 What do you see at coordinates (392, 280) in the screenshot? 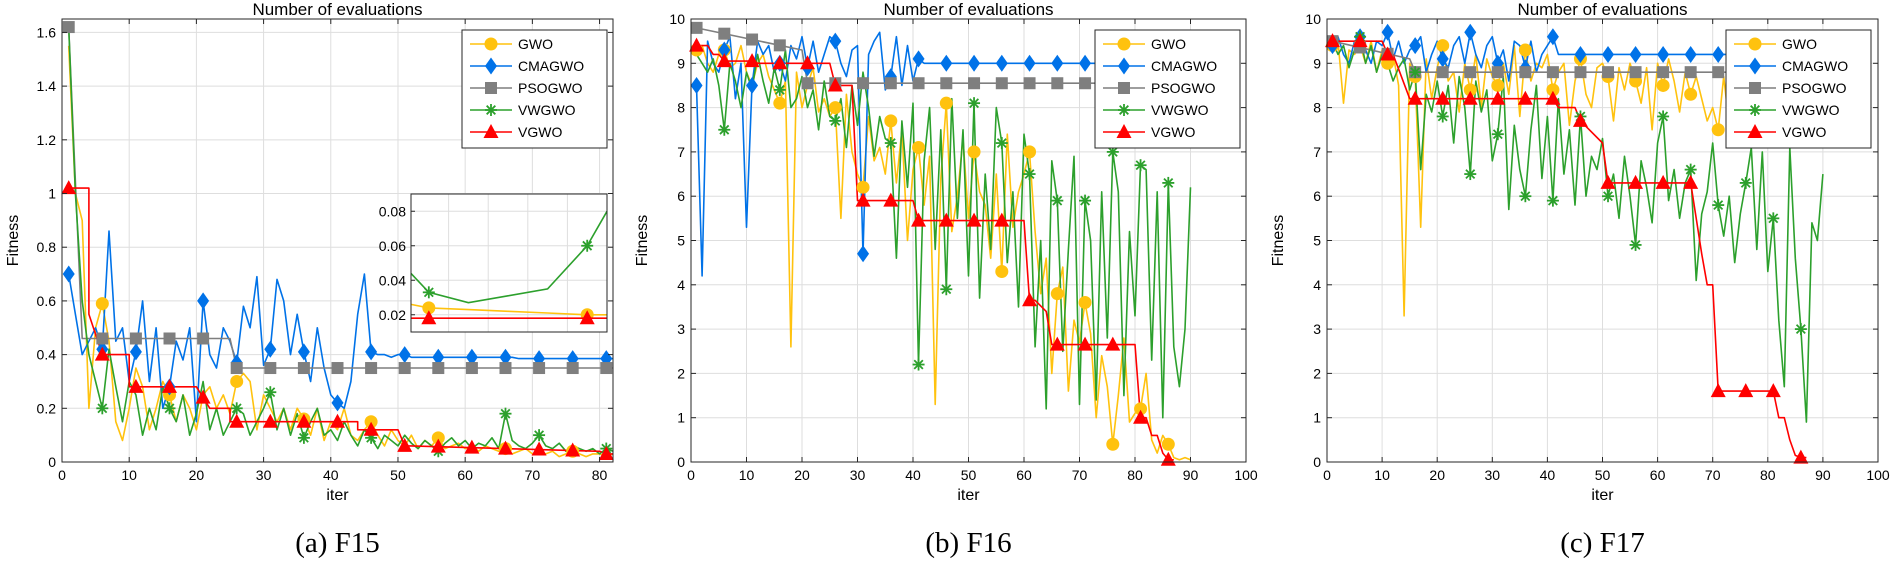
I see `inset-y-tick-label: 0.04` at bounding box center [392, 280].